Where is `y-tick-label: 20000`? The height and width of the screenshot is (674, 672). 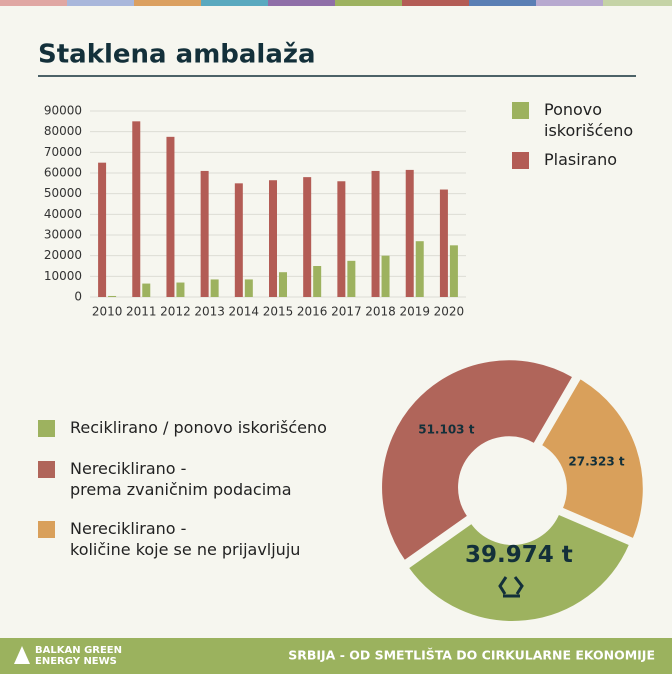 y-tick-label: 20000 is located at coordinates (63, 255).